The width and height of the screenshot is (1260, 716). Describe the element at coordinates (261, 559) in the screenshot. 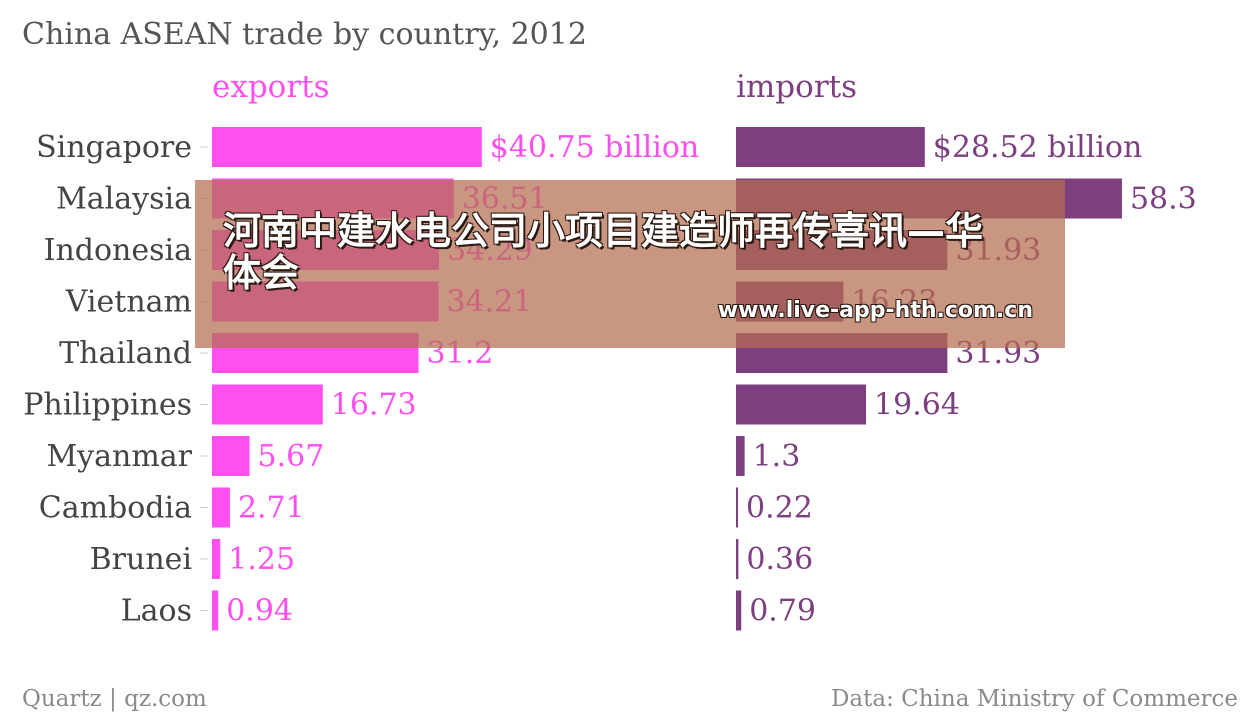

I see `exports-value-label: 1.25` at that location.